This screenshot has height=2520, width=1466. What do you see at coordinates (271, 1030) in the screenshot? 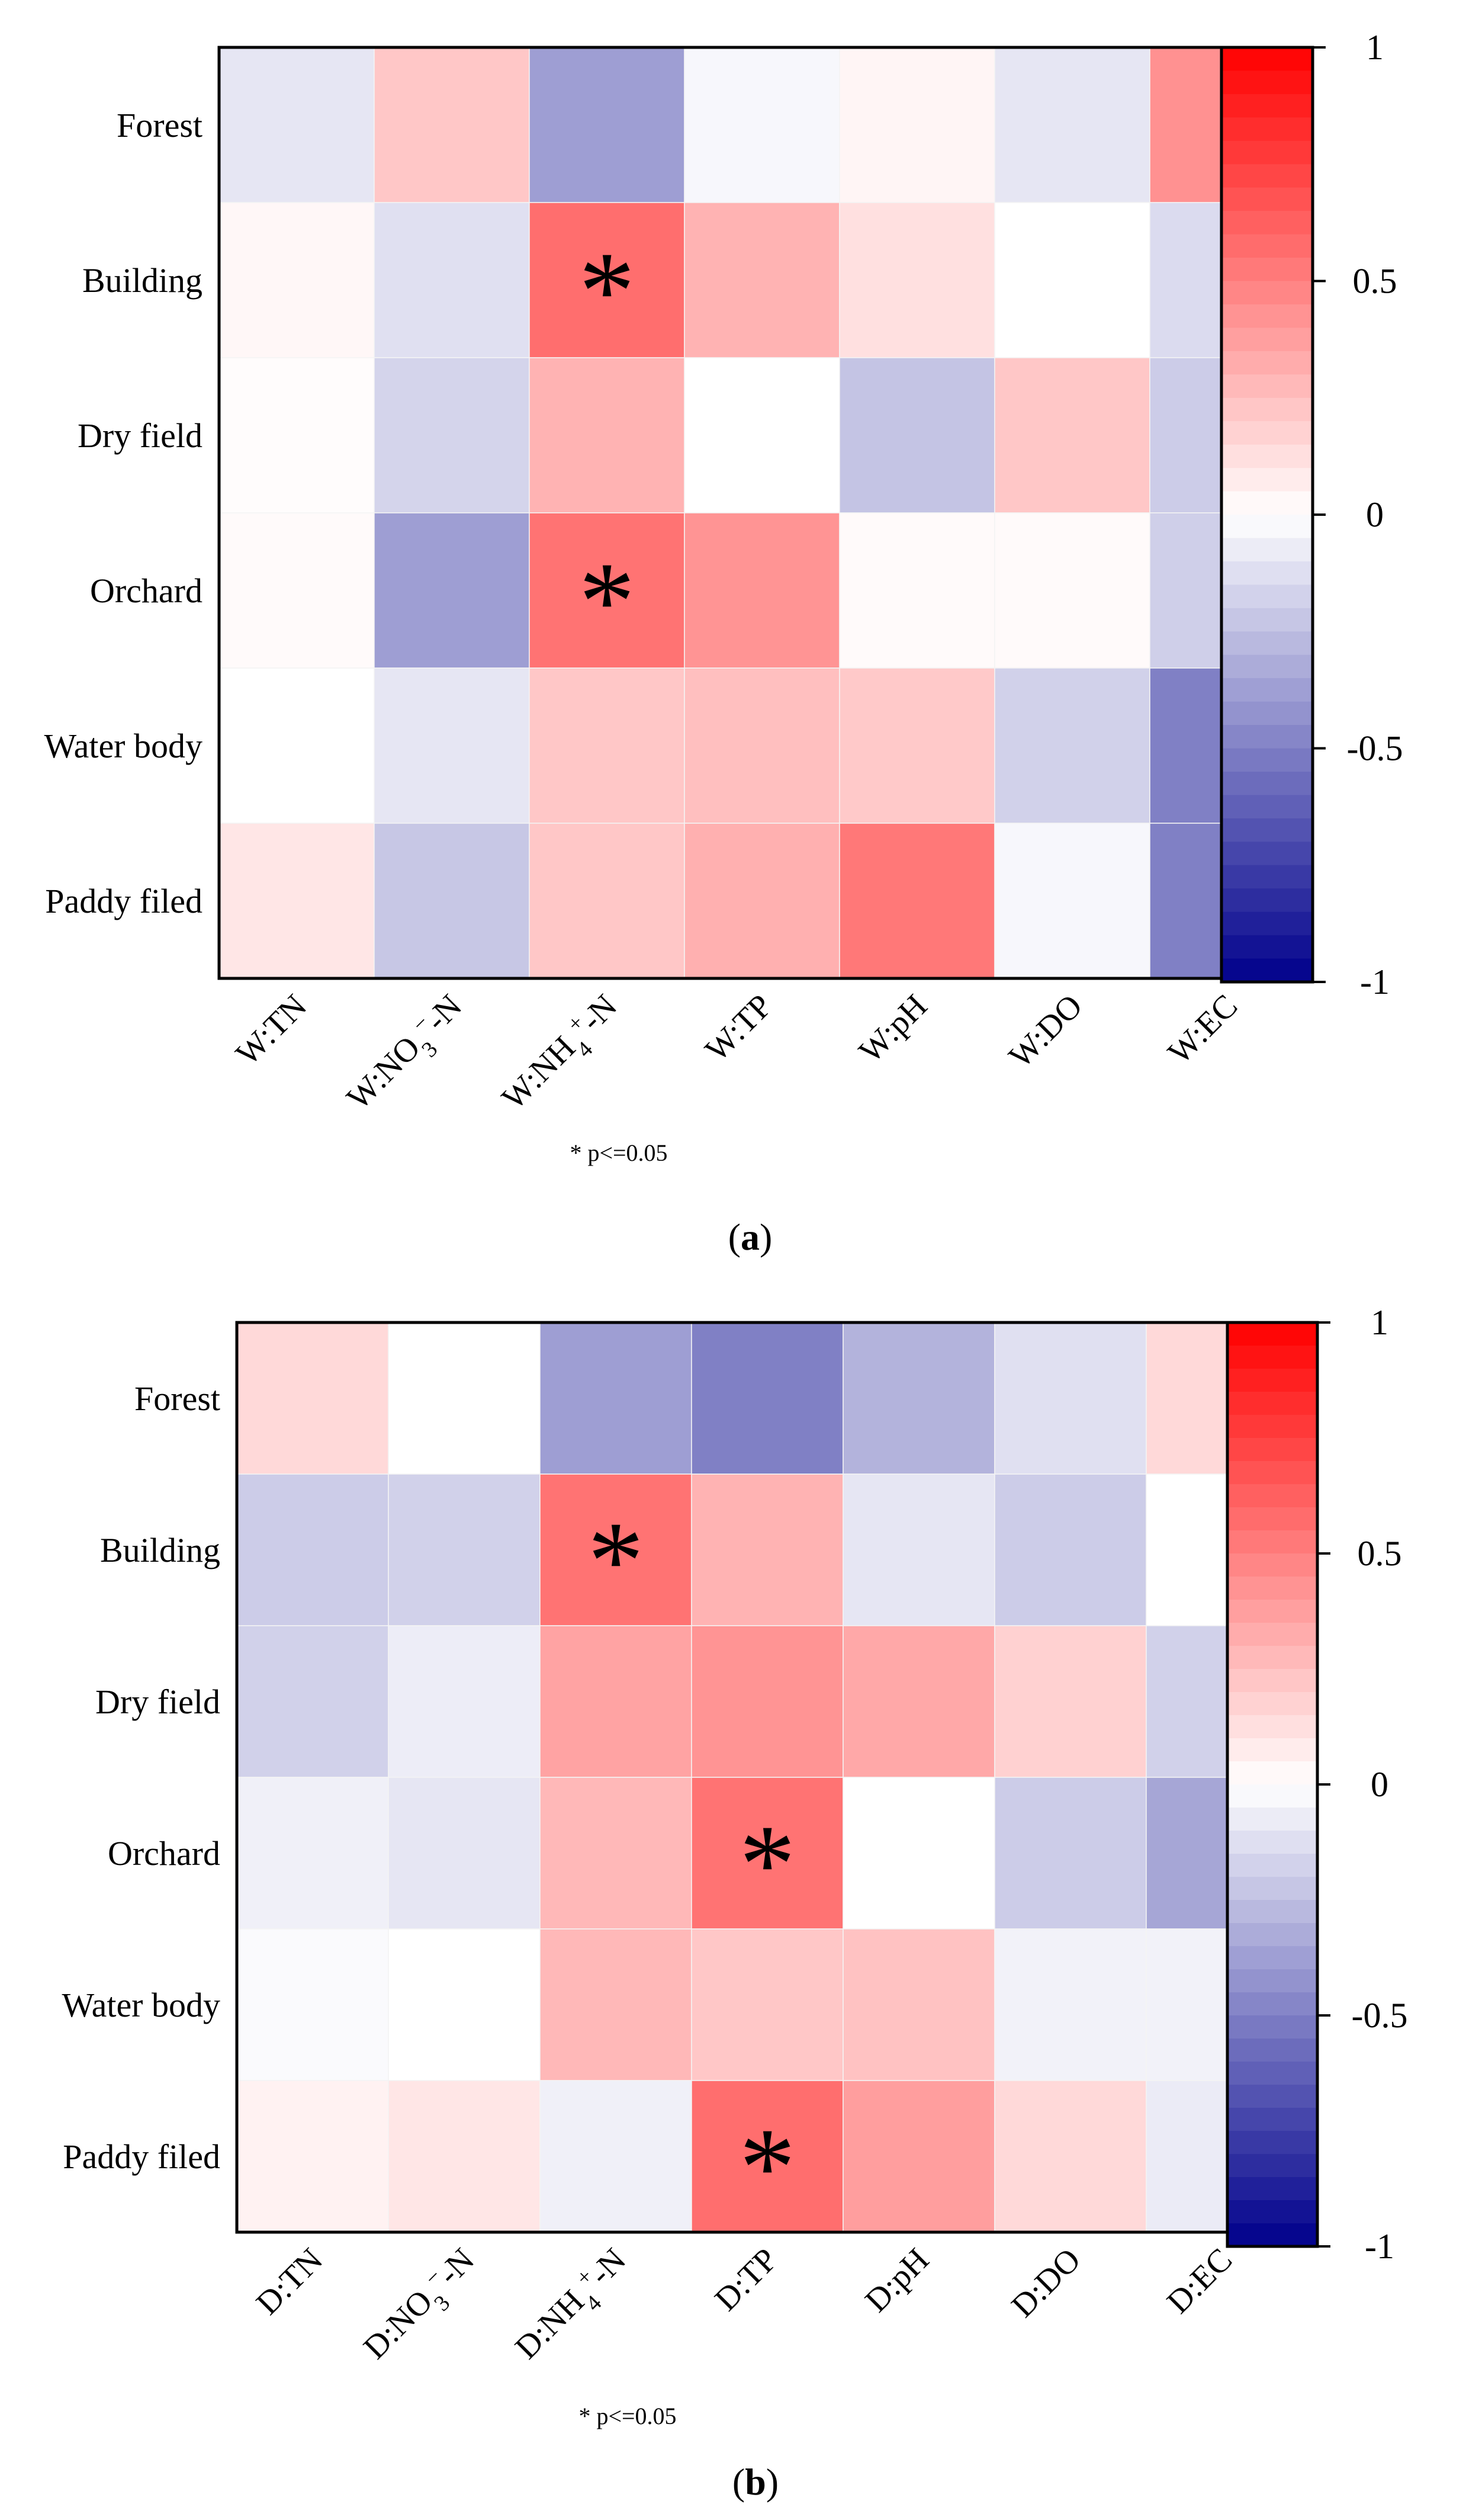
I see `column-label: W:TN` at bounding box center [271, 1030].